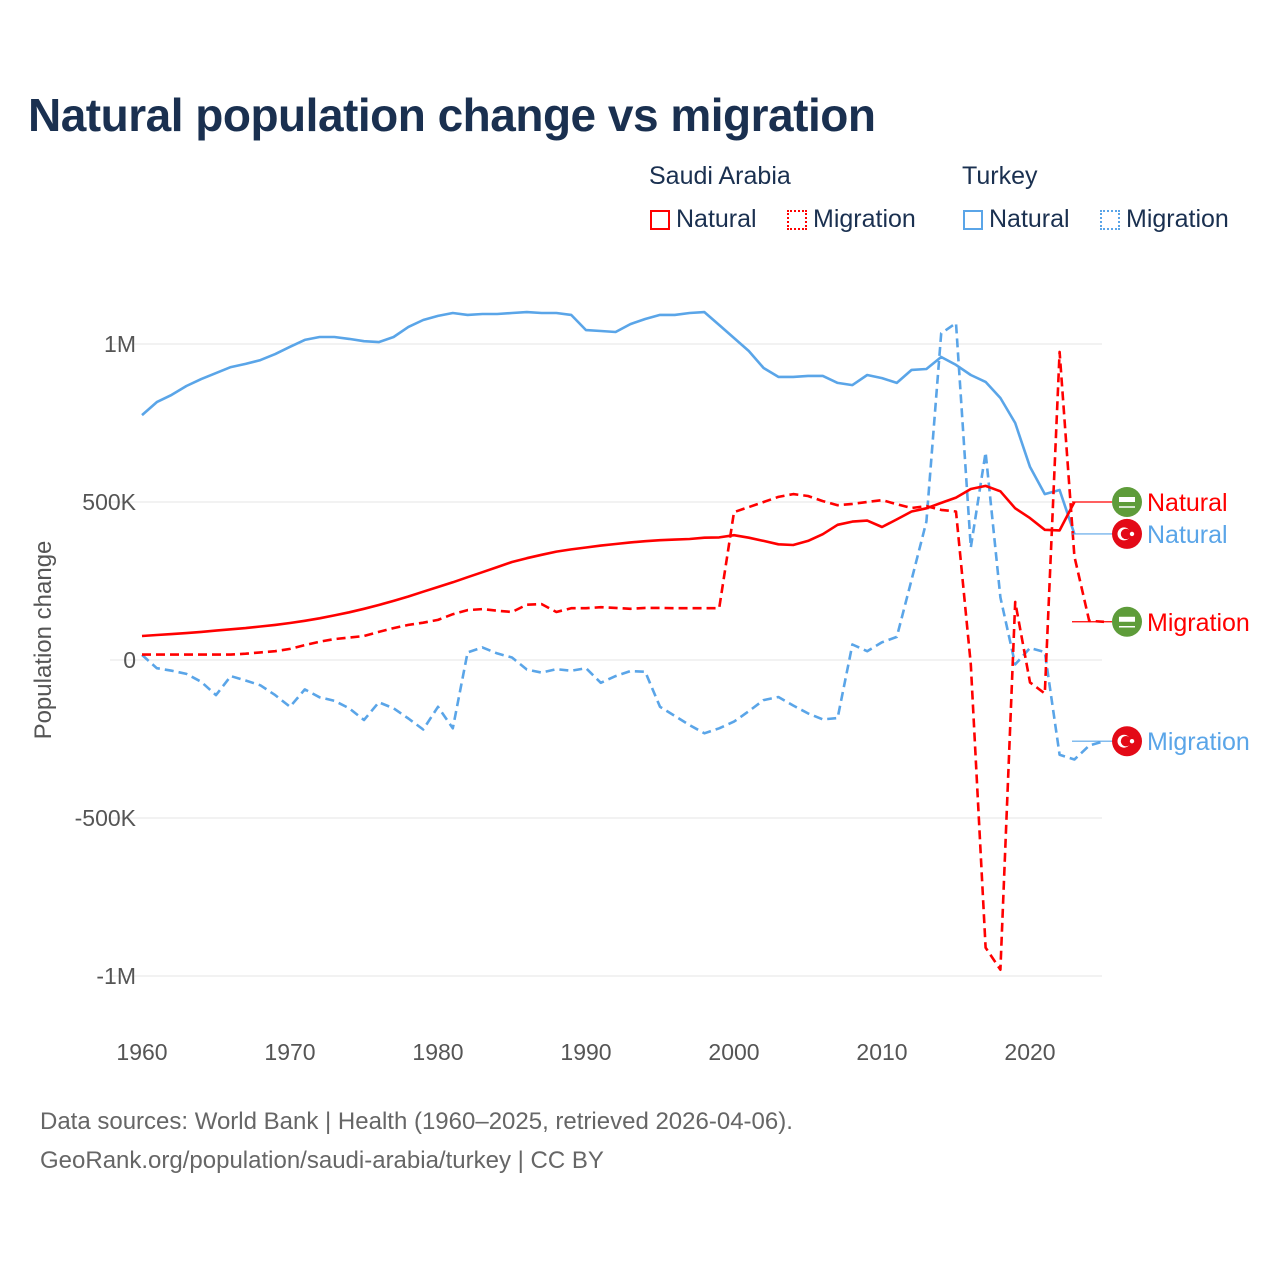 The width and height of the screenshot is (1280, 1280). Describe the element at coordinates (720, 176) in the screenshot. I see `legend-group-saudi-arabia: Saudi Arabia` at that location.